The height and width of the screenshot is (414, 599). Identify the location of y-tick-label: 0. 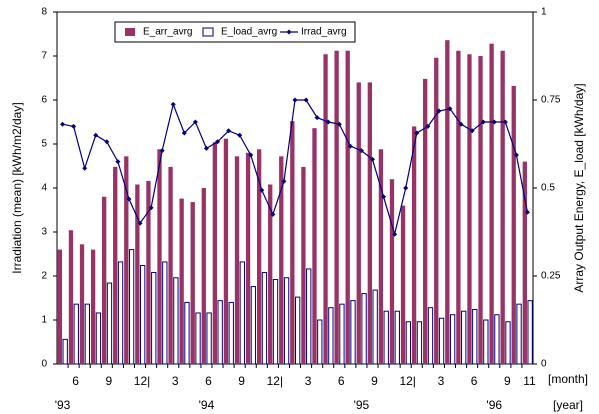
(44, 364).